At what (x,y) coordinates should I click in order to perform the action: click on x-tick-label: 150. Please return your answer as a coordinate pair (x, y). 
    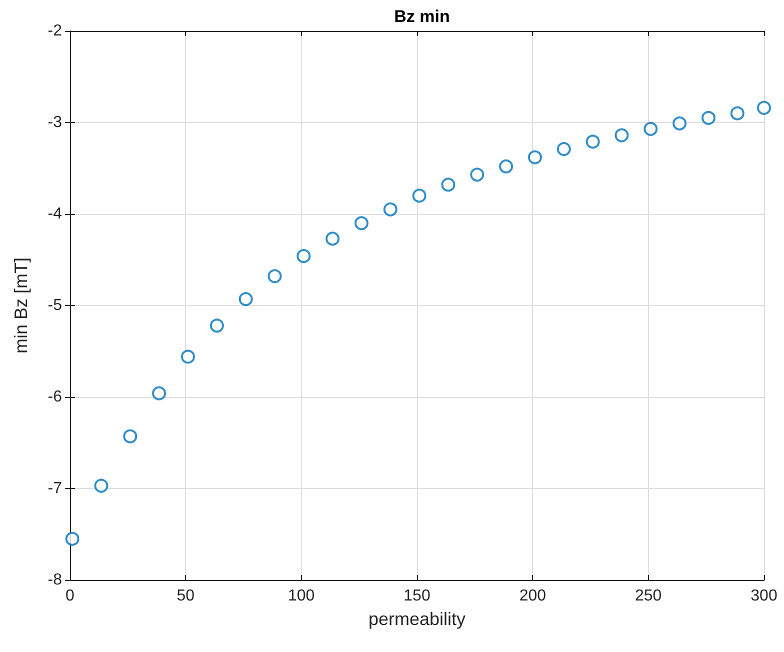
    Looking at the image, I should click on (417, 596).